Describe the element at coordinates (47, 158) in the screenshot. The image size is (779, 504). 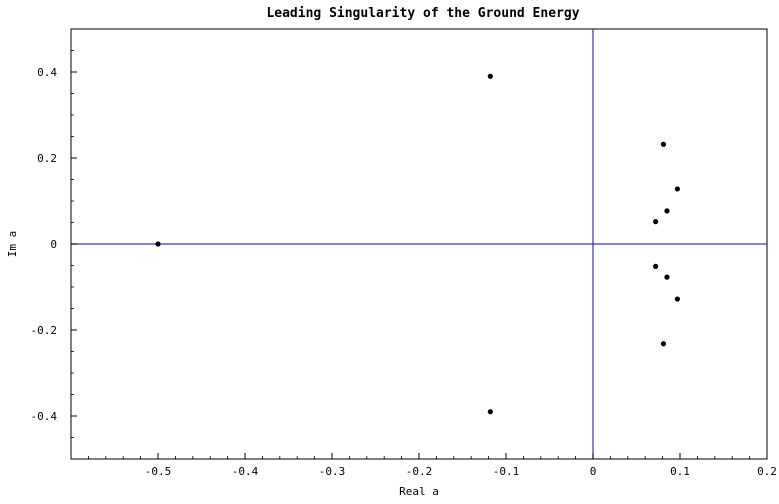
I see `y-tick-label: 0.2` at that location.